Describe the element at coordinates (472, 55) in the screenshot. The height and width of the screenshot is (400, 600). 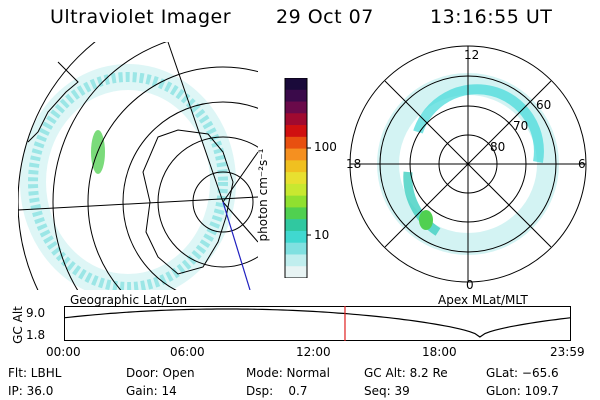
I see `mlt-label-12: 12` at that location.